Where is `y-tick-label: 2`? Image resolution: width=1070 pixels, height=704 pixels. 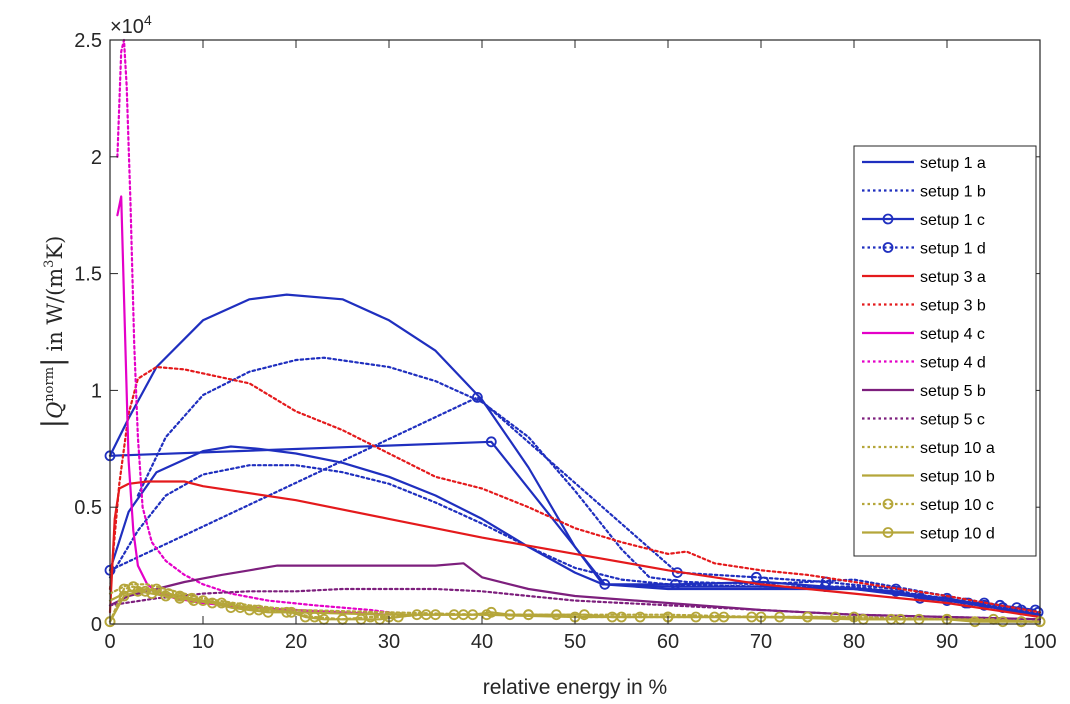 y-tick-label: 2 is located at coordinates (96, 158).